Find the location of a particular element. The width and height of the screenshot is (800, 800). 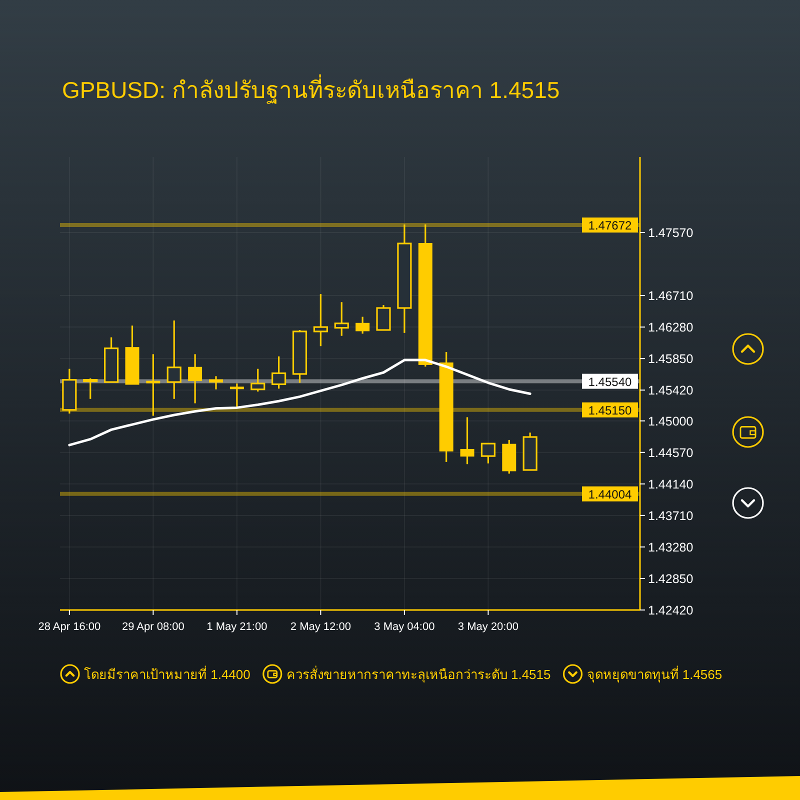

x-tick-label: 2 May 12:00 is located at coordinates (320, 627).